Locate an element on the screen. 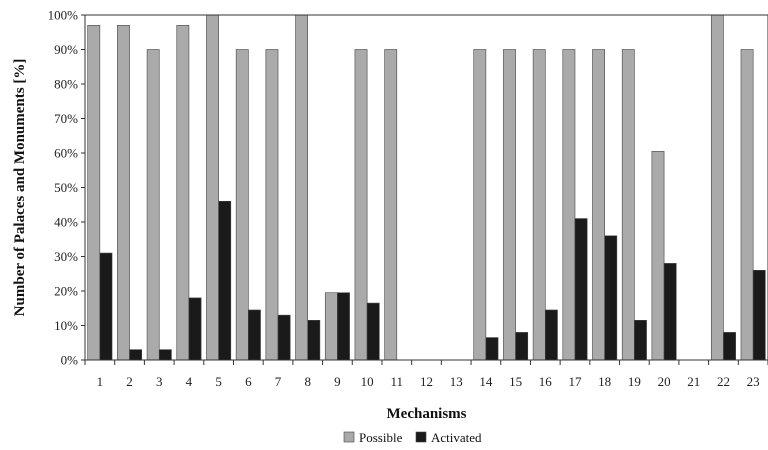 This screenshot has height=450, width=768. x-tick-label: 18 is located at coordinates (604, 381).